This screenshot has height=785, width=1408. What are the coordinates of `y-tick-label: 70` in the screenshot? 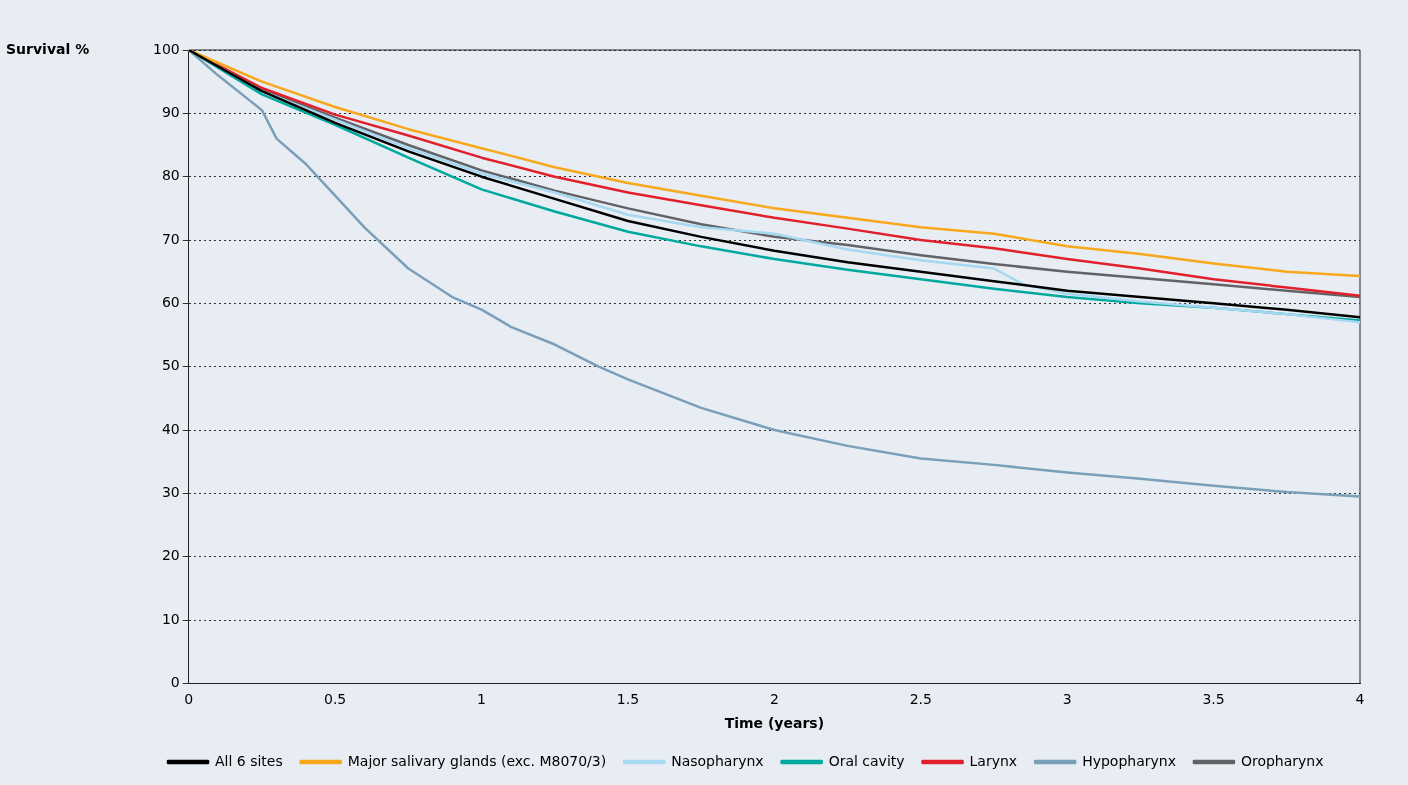 It's located at (170, 238).